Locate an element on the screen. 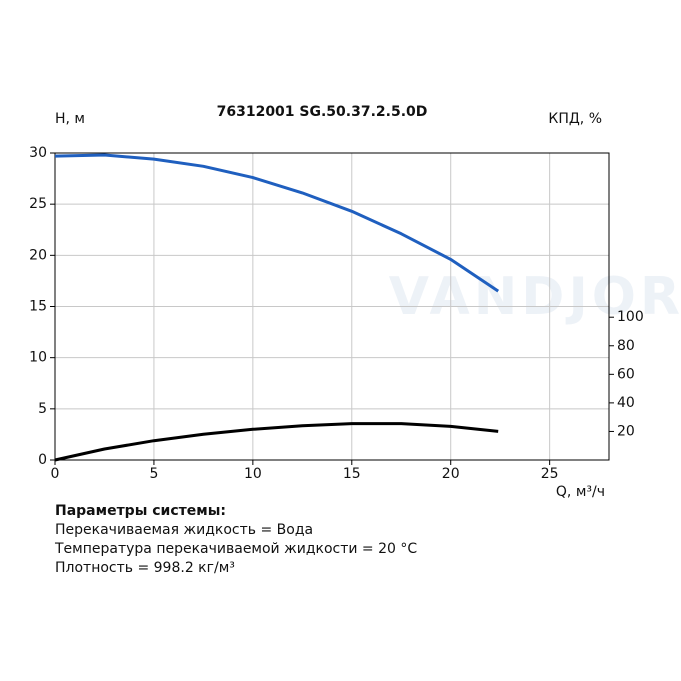 This screenshot has width=681, height=681. y-tick-label: 30 is located at coordinates (38, 153).